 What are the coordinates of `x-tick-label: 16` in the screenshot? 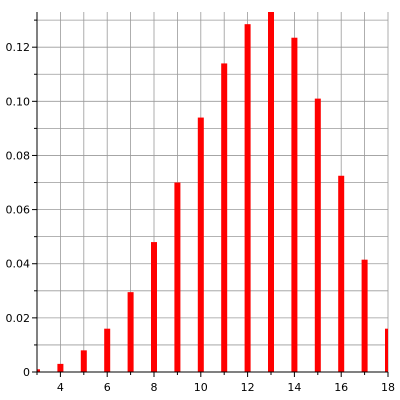 It's located at (341, 387).